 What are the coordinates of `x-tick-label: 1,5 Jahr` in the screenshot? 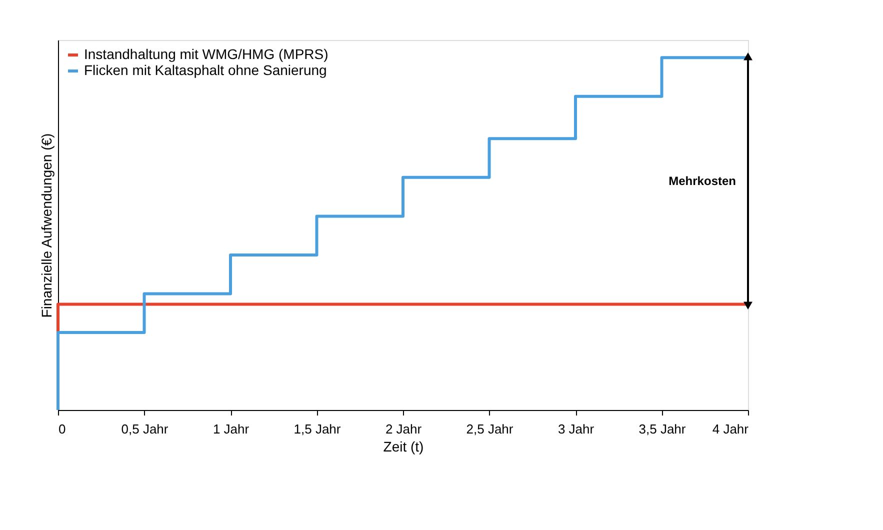 It's located at (318, 429).